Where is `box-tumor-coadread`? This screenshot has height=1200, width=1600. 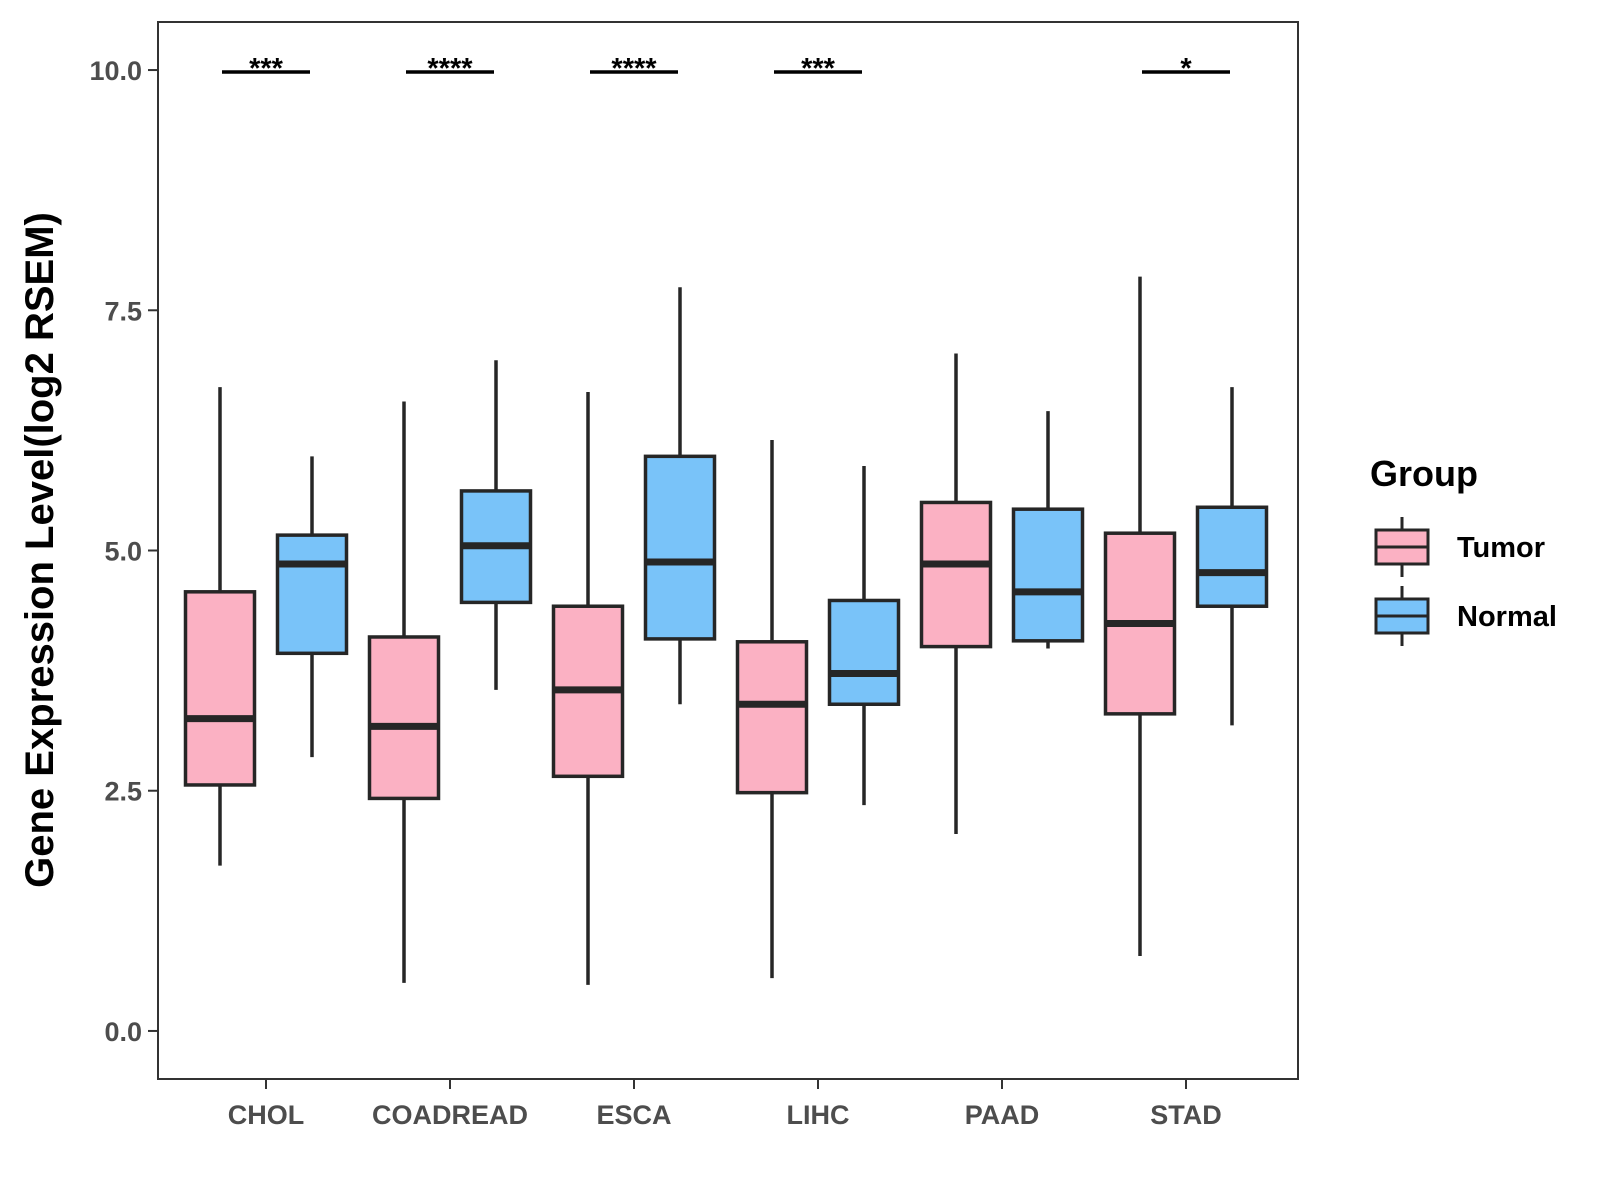 box-tumor-coadread is located at coordinates (404, 692).